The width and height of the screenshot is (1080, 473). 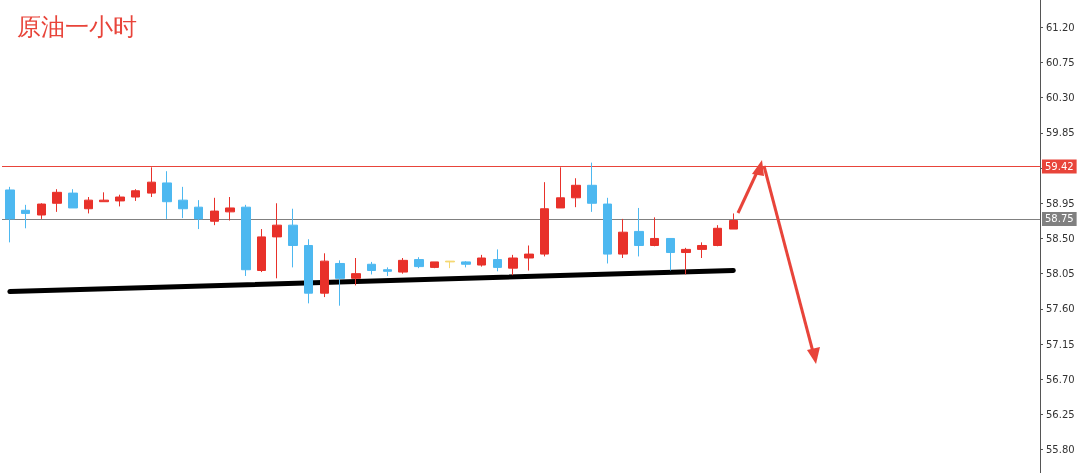 What do you see at coordinates (77, 27) in the screenshot?
I see `text: 原油一小时` at bounding box center [77, 27].